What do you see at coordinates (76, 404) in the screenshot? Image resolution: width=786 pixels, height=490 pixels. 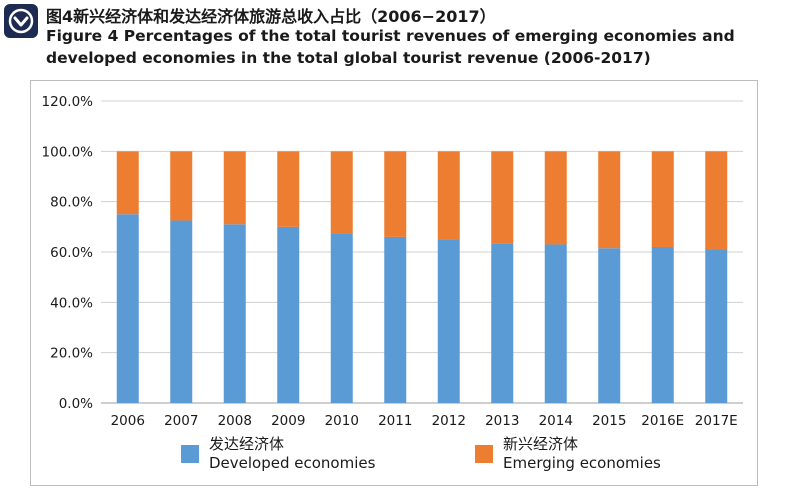 I see `y-tick-label: 0.0%` at bounding box center [76, 404].